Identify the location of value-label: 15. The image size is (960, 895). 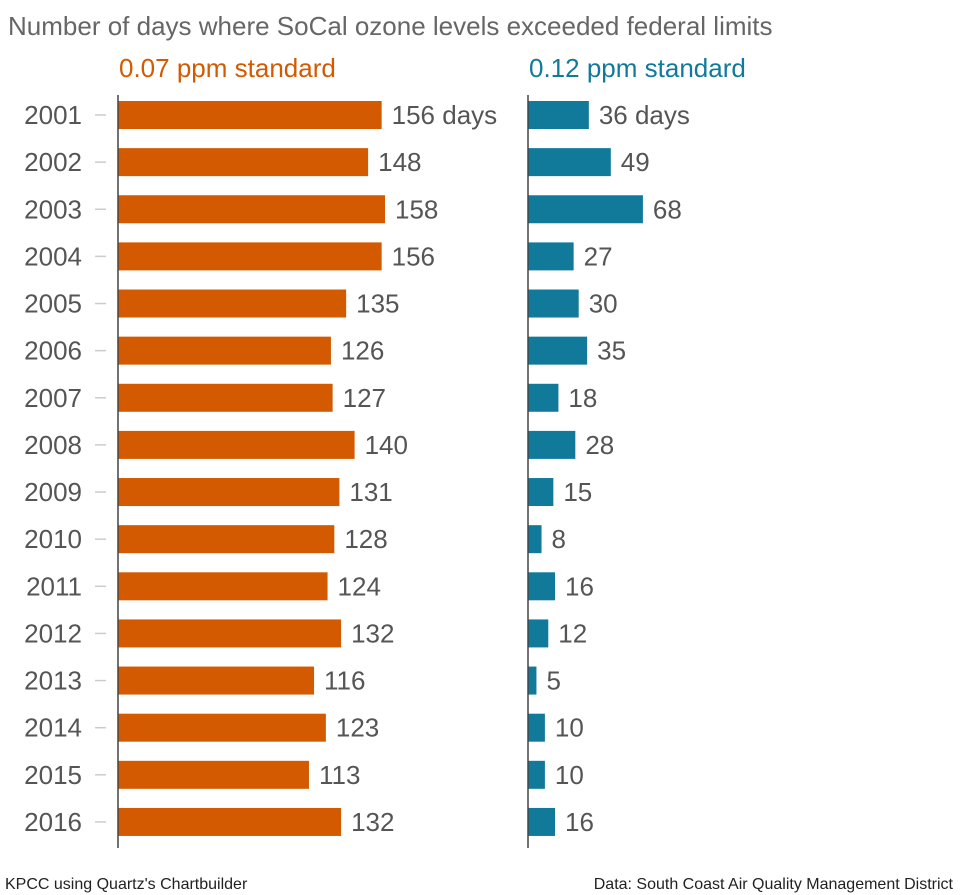
(577, 492).